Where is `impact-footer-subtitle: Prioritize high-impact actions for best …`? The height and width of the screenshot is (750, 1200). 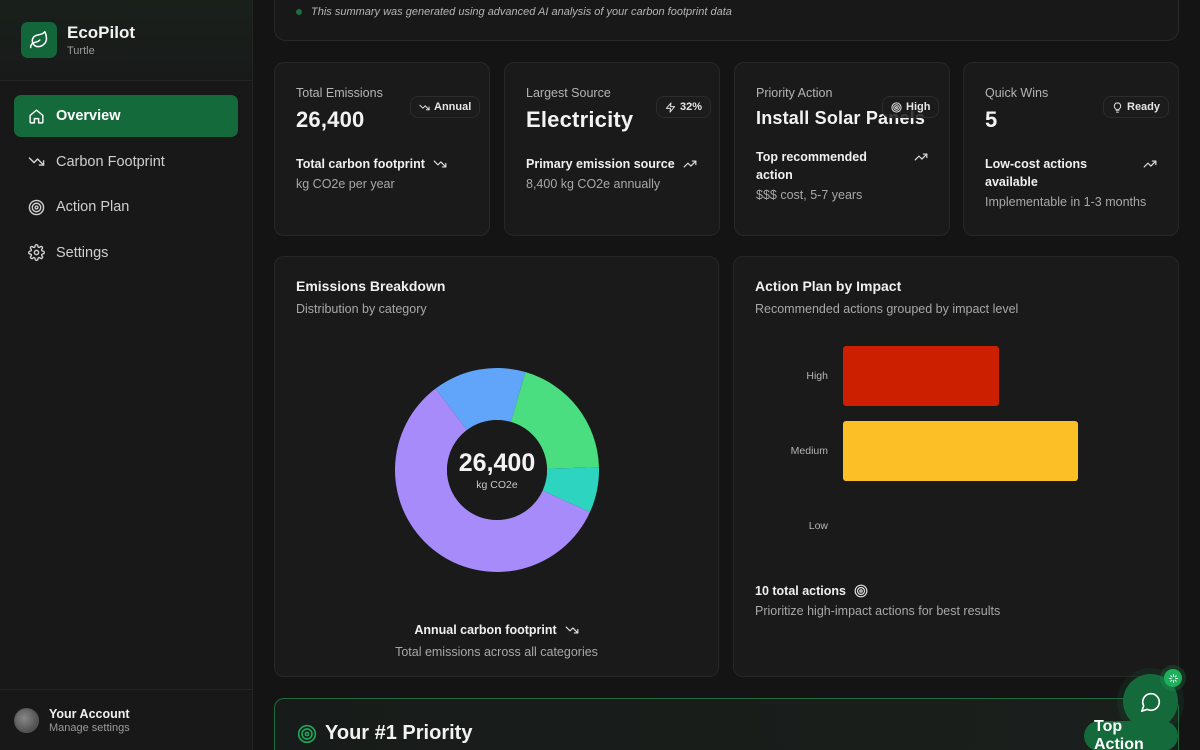 impact-footer-subtitle: Prioritize high-impact actions for best … is located at coordinates (878, 611).